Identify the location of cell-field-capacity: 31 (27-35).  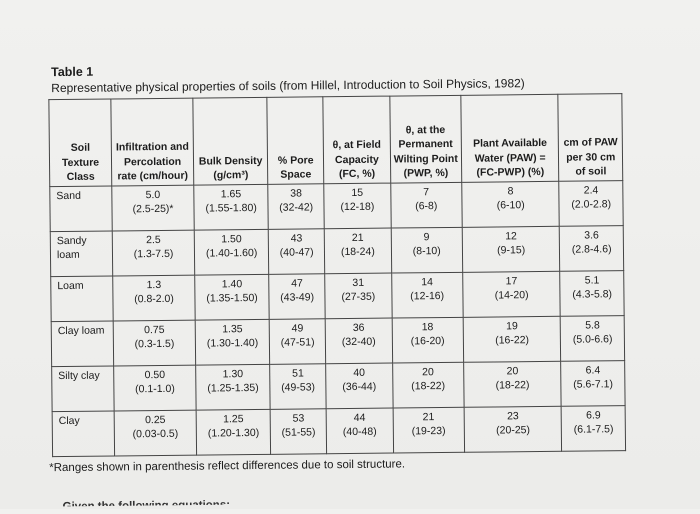
(358, 296).